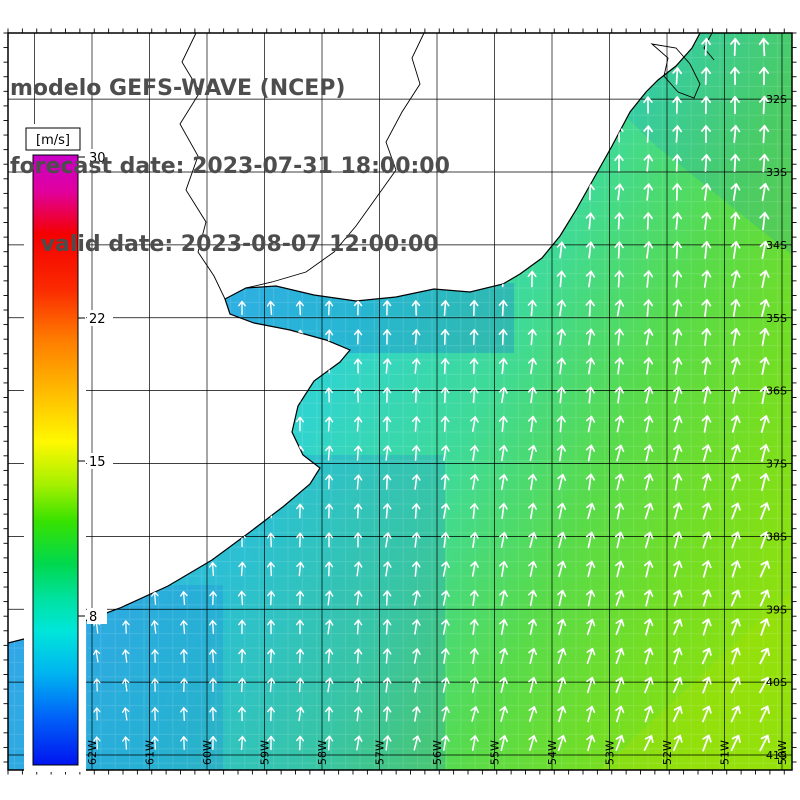  I want to click on colorbar: [m/s] 30 22 15 8, so click(68, 448).